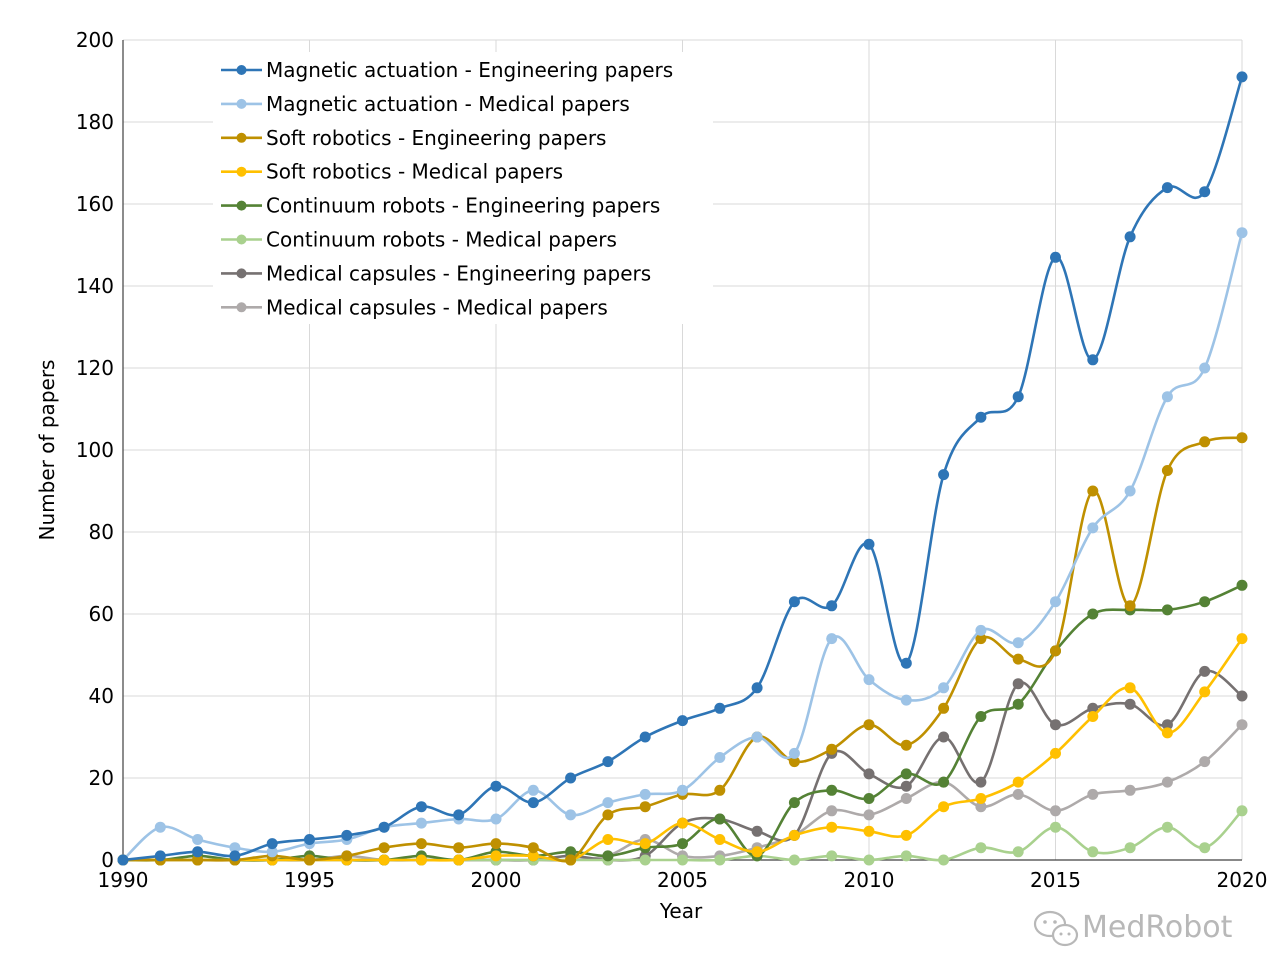  What do you see at coordinates (448, 104) in the screenshot?
I see `legend-label: Magnetic actuation - Medical papers` at bounding box center [448, 104].